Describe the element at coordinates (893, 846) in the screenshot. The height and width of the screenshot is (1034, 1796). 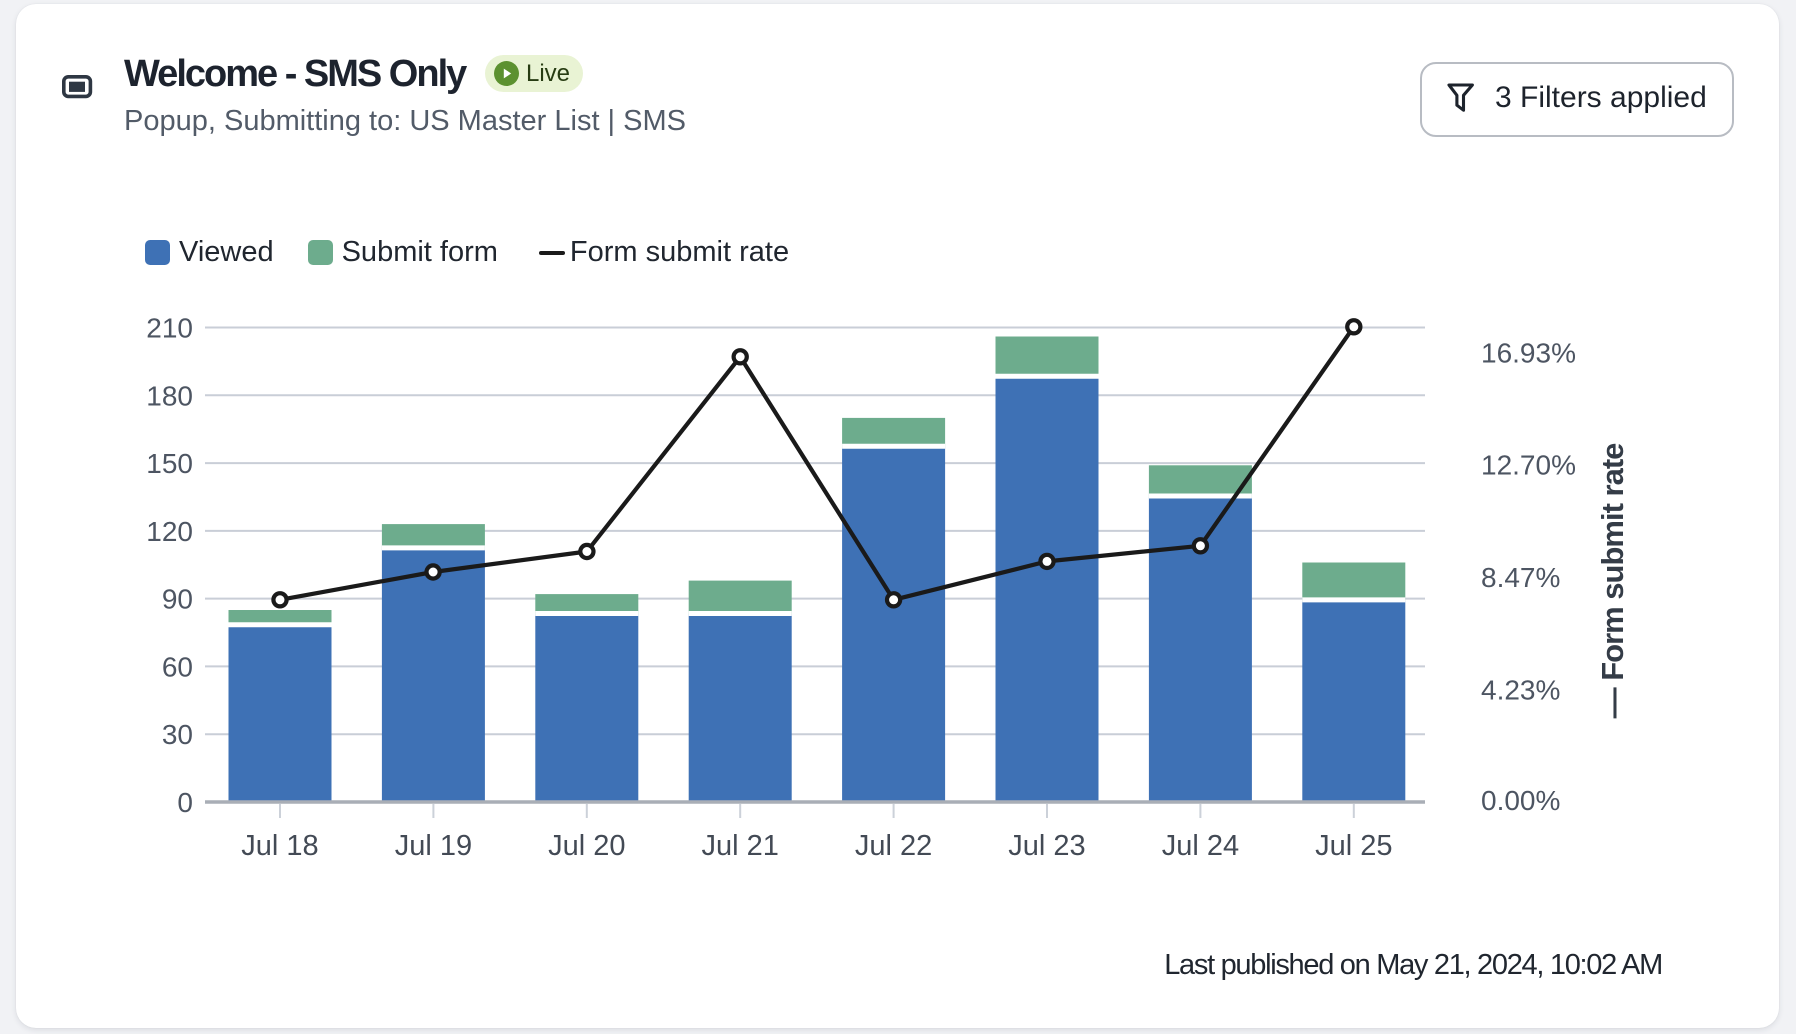
I see `svg-text: Jul 22` at that location.